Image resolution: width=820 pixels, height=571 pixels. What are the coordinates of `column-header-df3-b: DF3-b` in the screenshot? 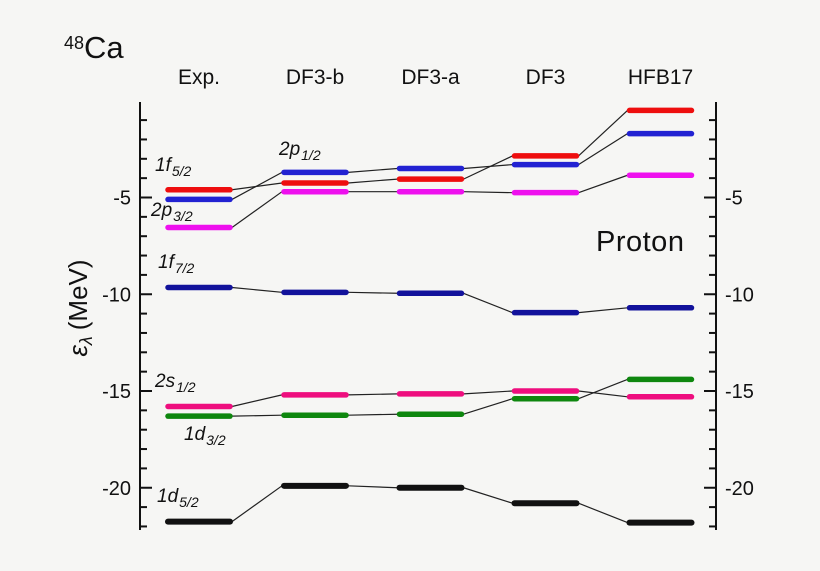 It's located at (315, 77).